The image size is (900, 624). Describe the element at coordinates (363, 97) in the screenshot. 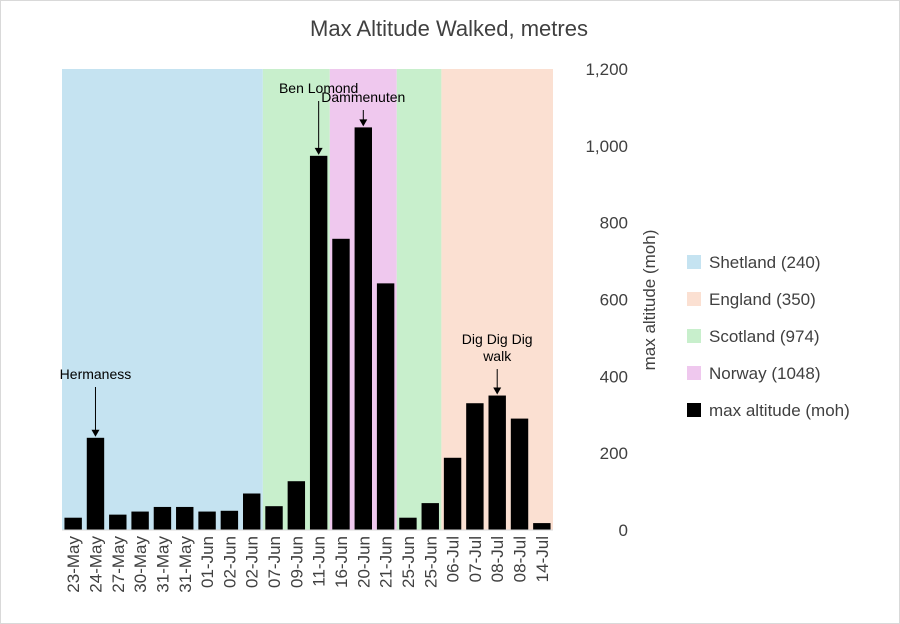

I see `annotation-label: Dammenuten` at that location.